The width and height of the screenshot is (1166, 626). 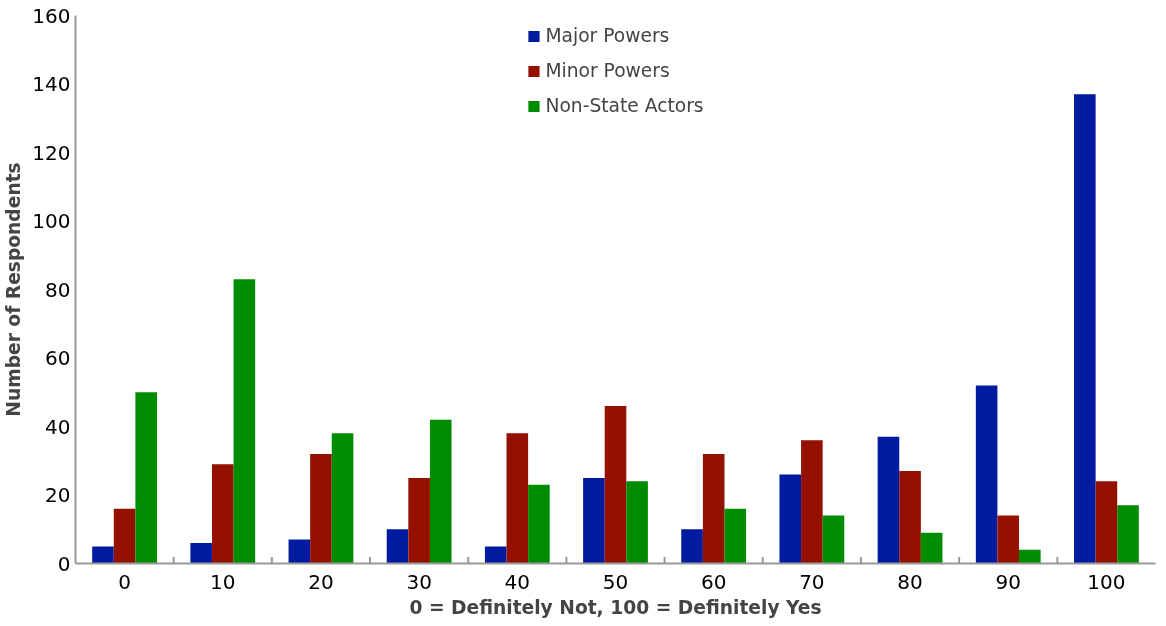 I want to click on x-tick-label: 60, so click(x=713, y=581).